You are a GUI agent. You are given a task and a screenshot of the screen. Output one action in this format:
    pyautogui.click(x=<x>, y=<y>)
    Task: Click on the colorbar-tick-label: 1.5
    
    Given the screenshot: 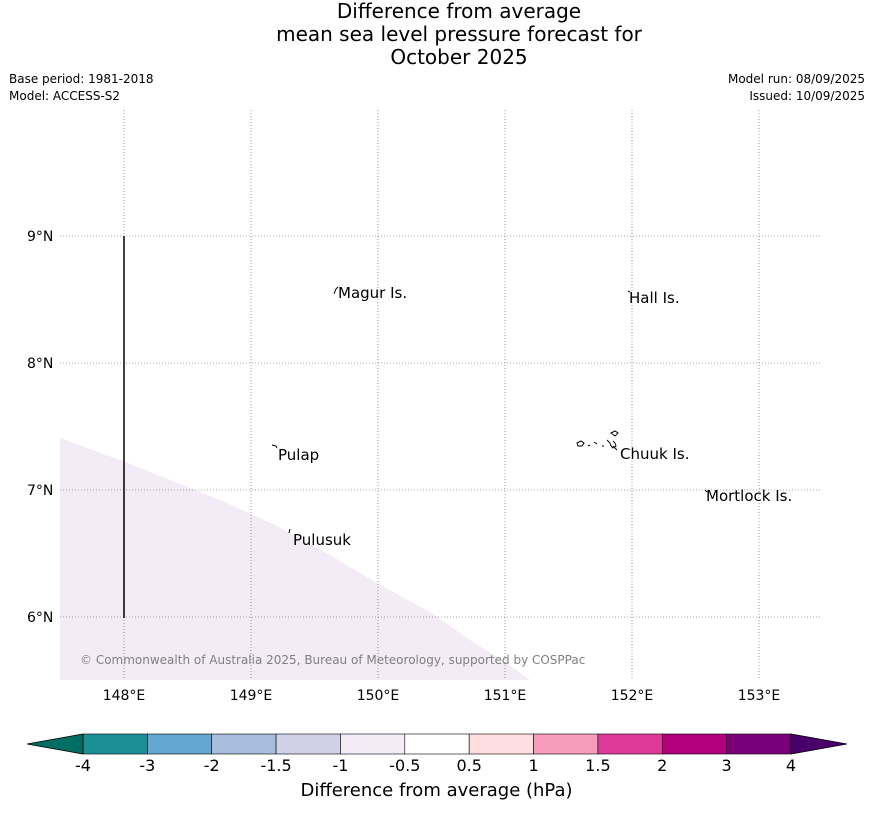 What is the action you would take?
    pyautogui.click(x=597, y=765)
    